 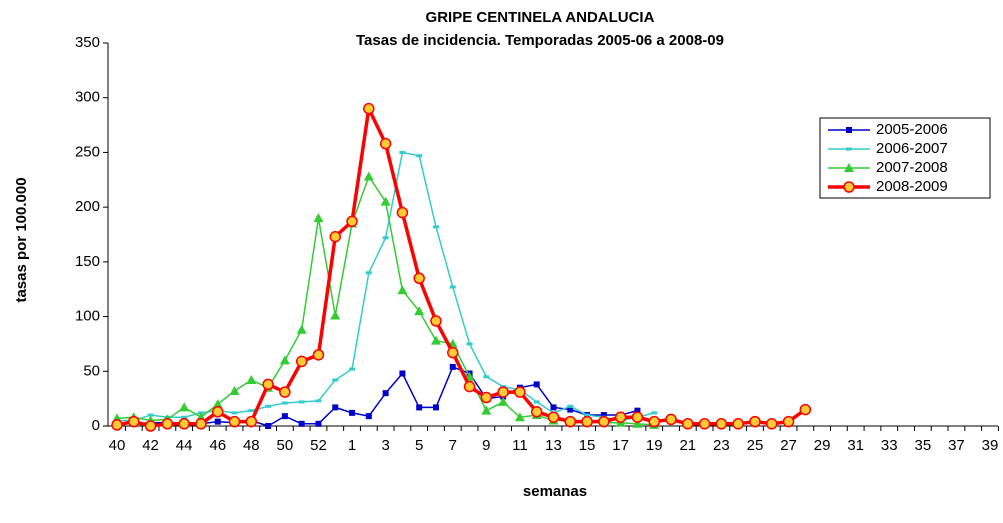 What do you see at coordinates (352, 445) in the screenshot?
I see `x-tick-label: 1` at bounding box center [352, 445].